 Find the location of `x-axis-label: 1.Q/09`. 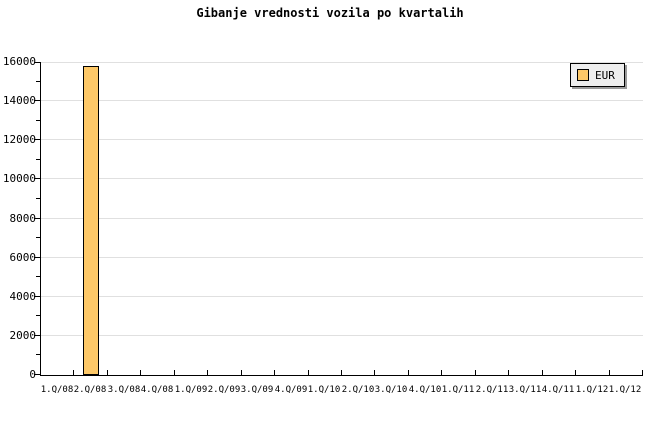

x-axis-label: 1.Q/09 is located at coordinates (191, 390).